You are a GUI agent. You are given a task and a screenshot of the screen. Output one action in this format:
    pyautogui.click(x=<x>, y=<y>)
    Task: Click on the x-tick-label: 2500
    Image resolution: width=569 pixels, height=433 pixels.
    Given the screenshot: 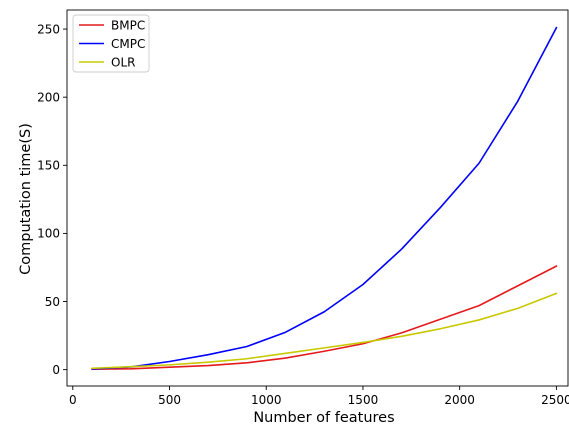 What is the action you would take?
    pyautogui.click(x=555, y=400)
    